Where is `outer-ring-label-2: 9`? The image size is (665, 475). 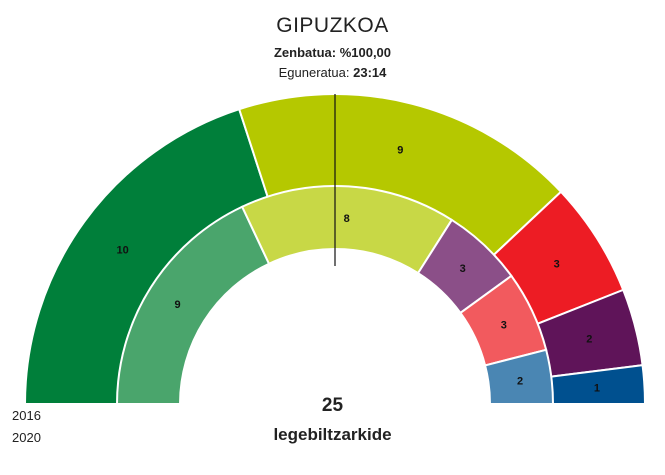
outer-ring-label-2: 9 is located at coordinates (400, 151).